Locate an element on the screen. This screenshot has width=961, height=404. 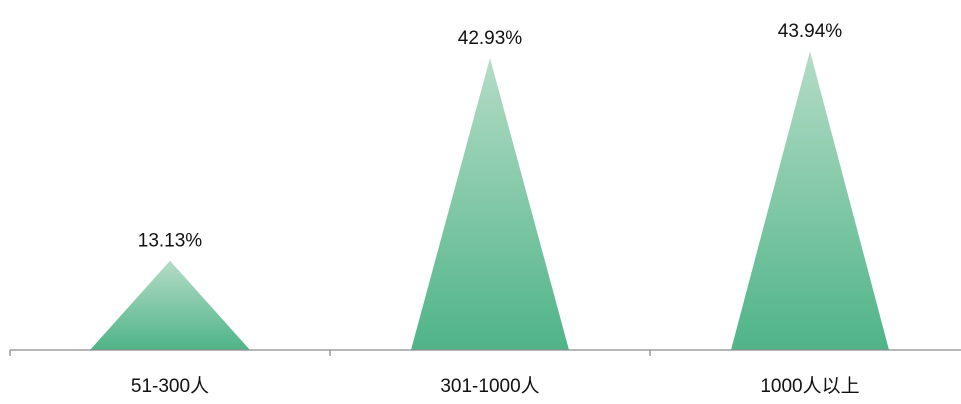
x-tick-label: 301-1000人 is located at coordinates (489, 386).